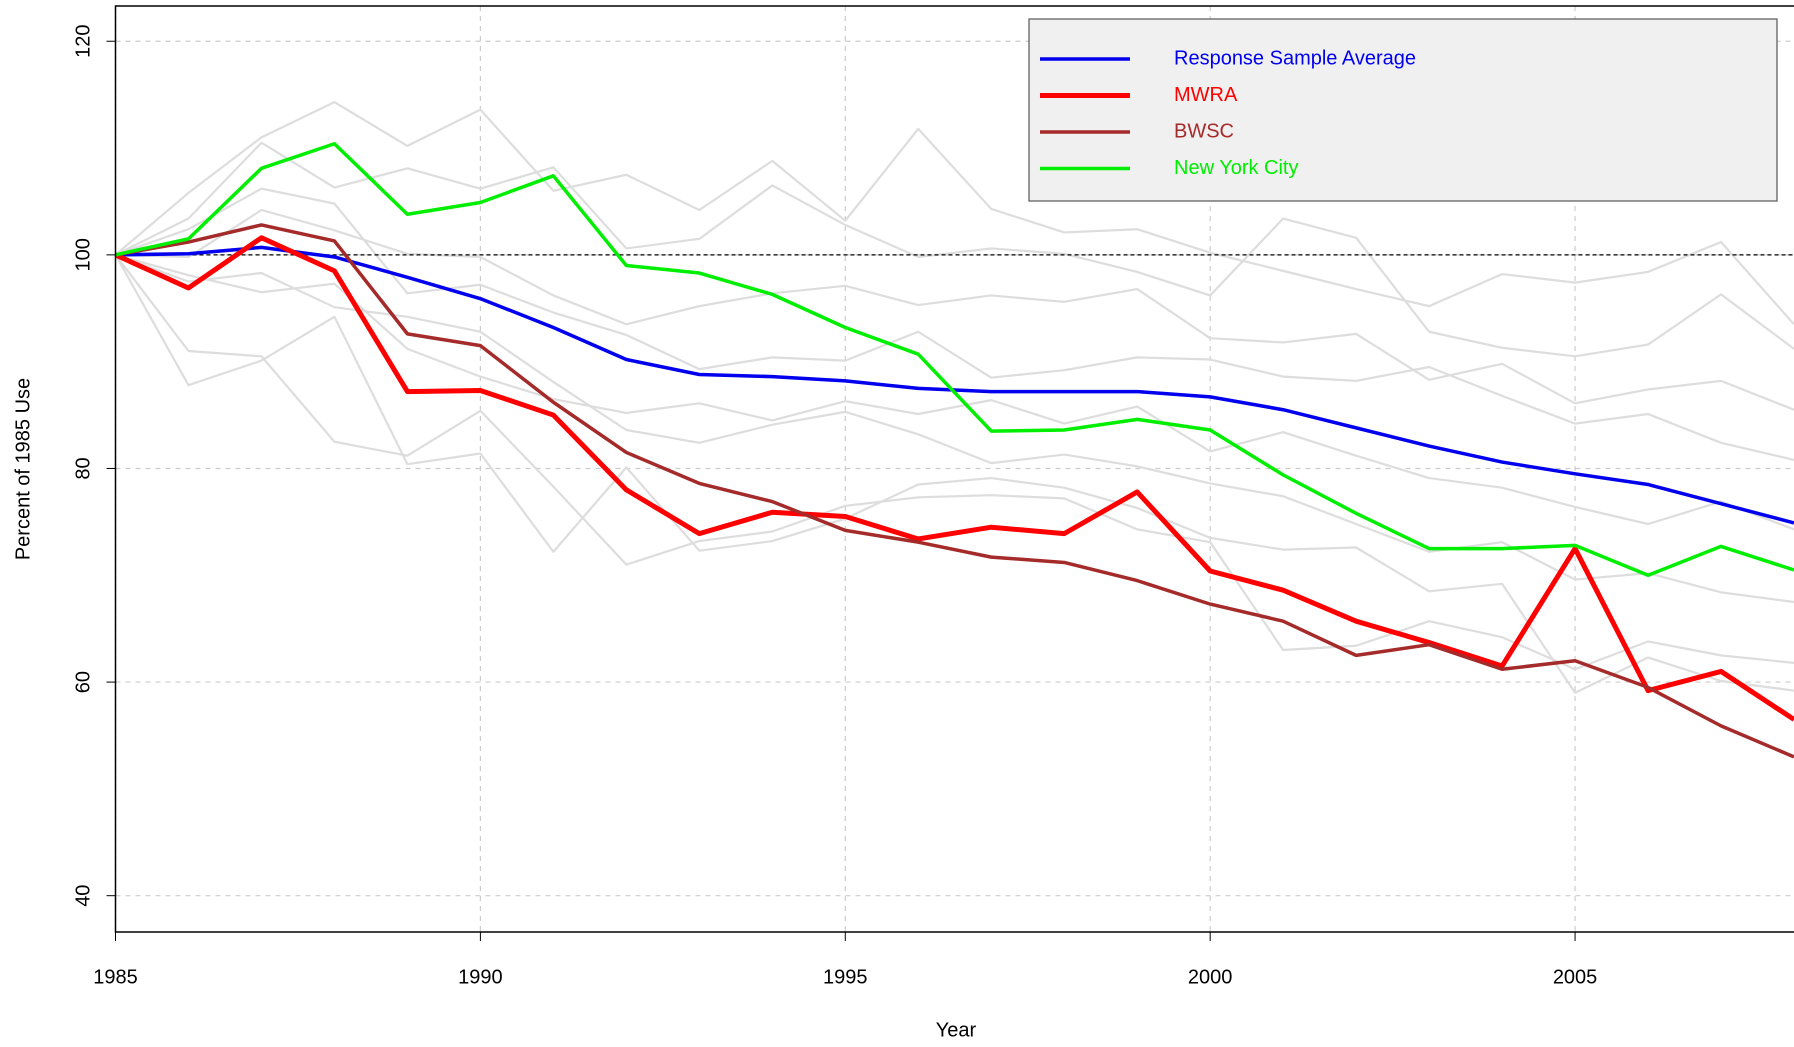 The width and height of the screenshot is (1794, 1047). Describe the element at coordinates (1236, 168) in the screenshot. I see `legend-label: New York City` at that location.